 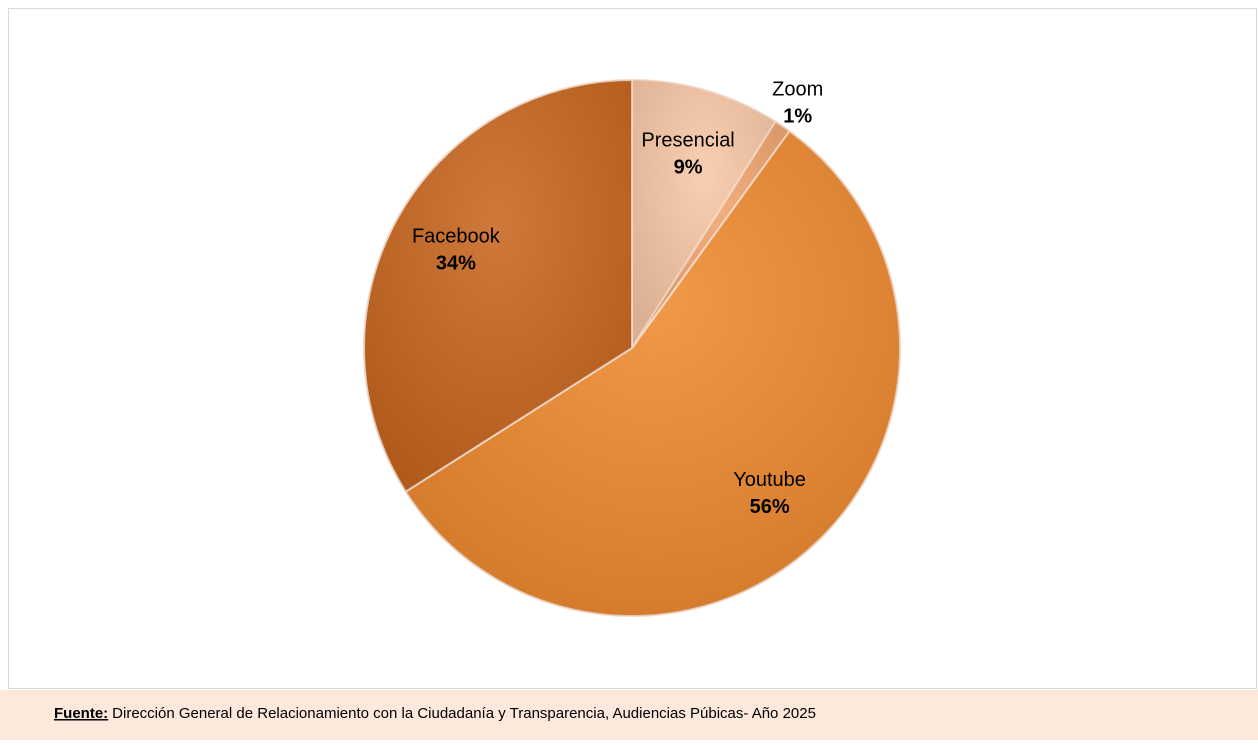 I want to click on slice-value-label: 56%, so click(x=770, y=507).